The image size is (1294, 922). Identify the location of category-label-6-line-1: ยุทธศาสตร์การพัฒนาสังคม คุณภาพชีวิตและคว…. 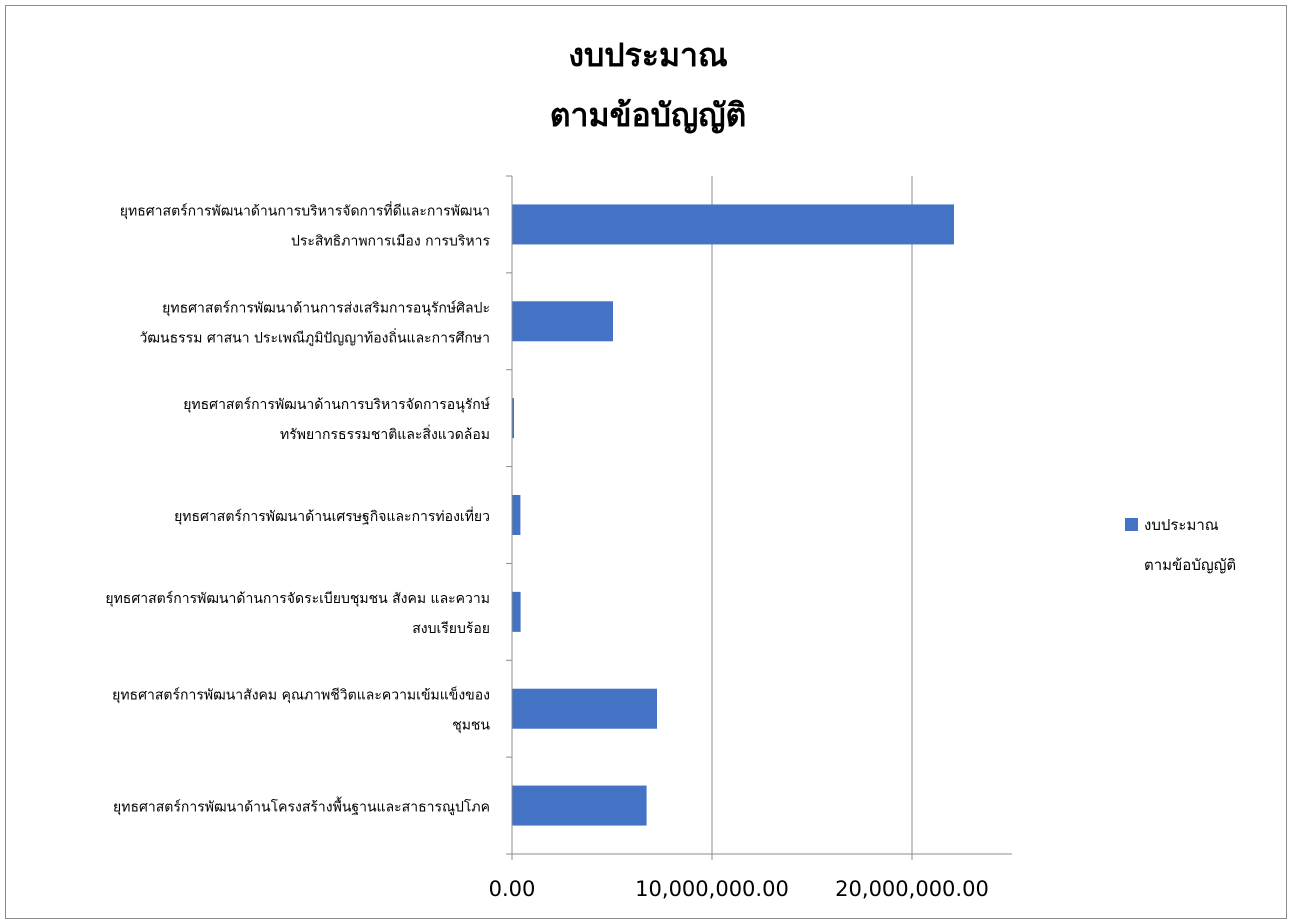
(301, 695).